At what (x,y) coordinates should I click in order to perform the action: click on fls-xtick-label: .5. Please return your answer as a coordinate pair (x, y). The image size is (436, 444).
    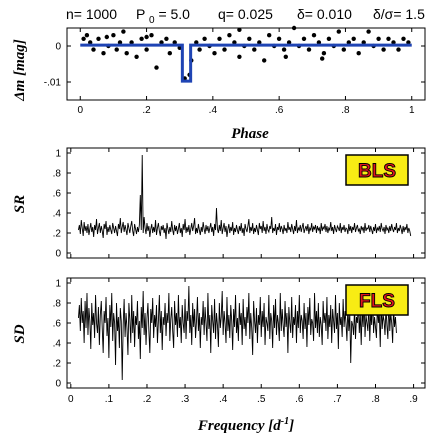
    Looking at the image, I should click on (261, 399).